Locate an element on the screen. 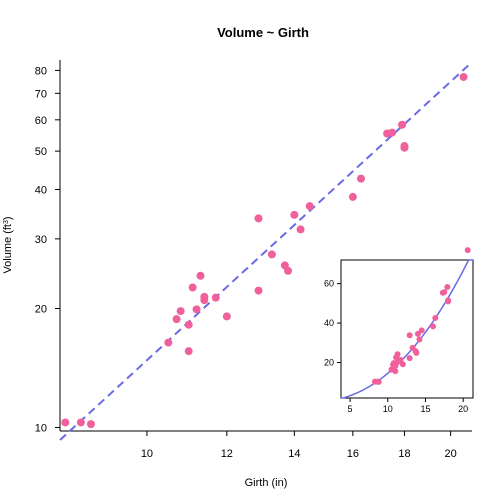 Image resolution: width=504 pixels, height=504 pixels. x-axis-ticks: 10 12 14 16 18 20 is located at coordinates (299, 445).